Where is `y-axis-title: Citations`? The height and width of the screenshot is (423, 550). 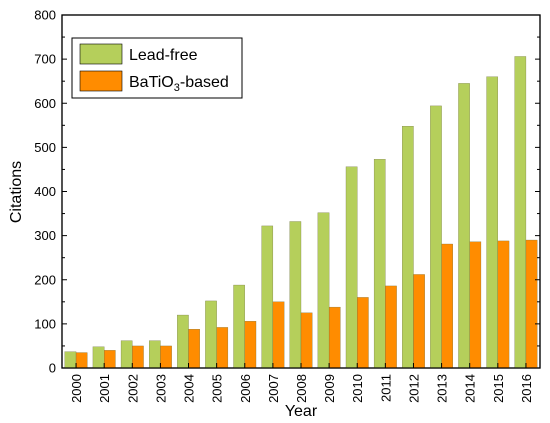 y-axis-title: Citations is located at coordinates (16, 192).